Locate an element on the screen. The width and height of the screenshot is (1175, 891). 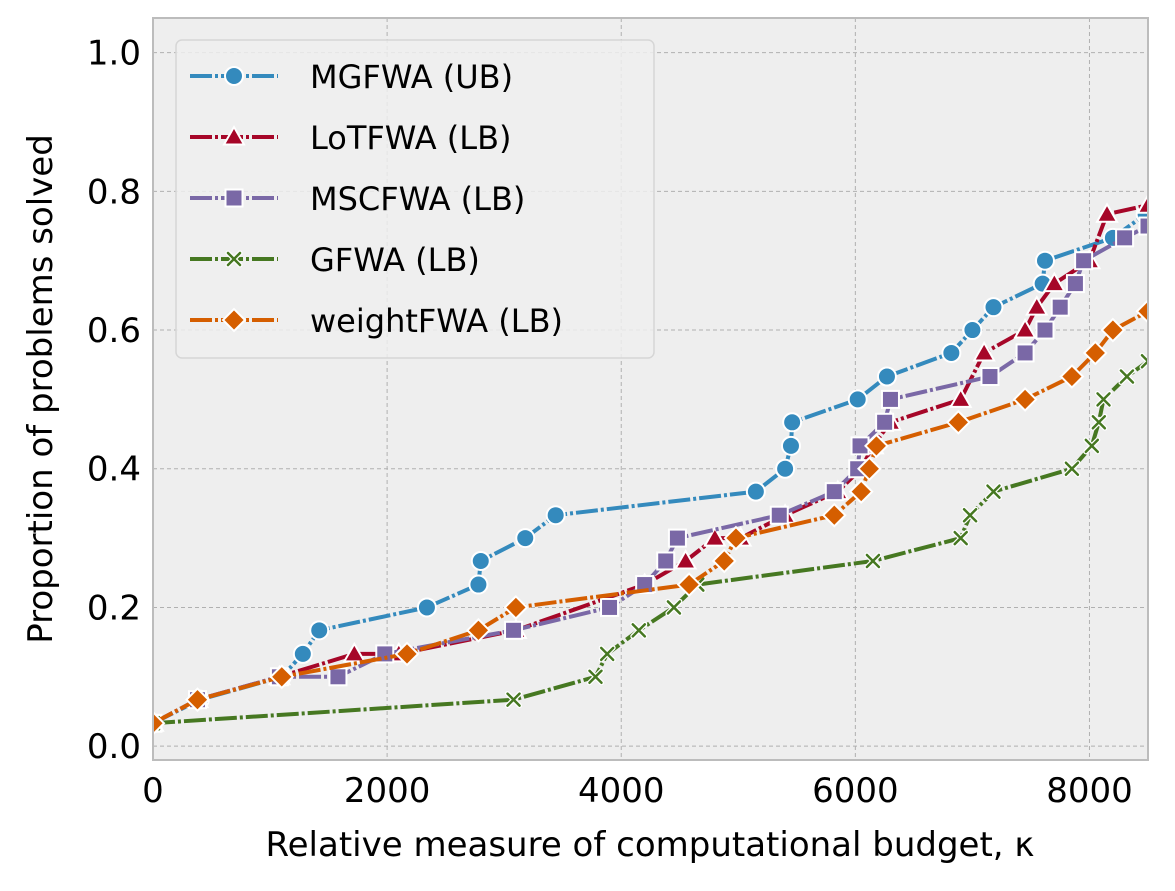
x-tick-label: 4000 is located at coordinates (621, 791).